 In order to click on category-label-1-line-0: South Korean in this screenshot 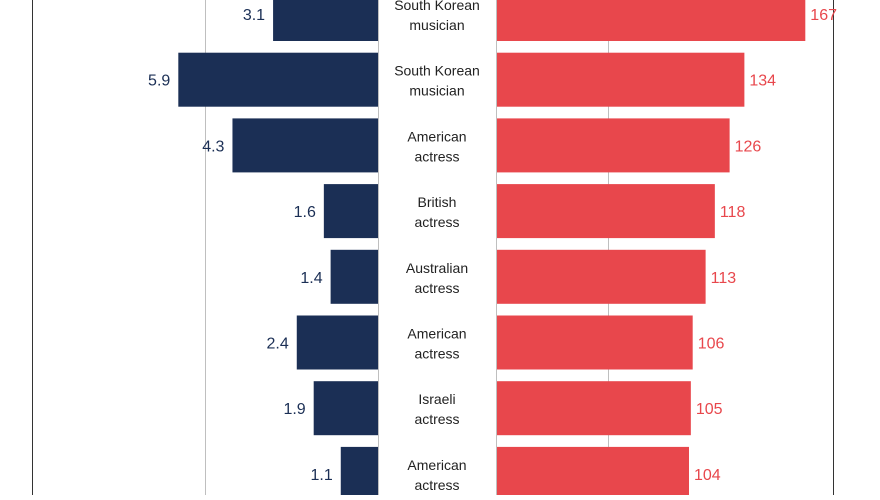, I will do `click(437, 71)`.